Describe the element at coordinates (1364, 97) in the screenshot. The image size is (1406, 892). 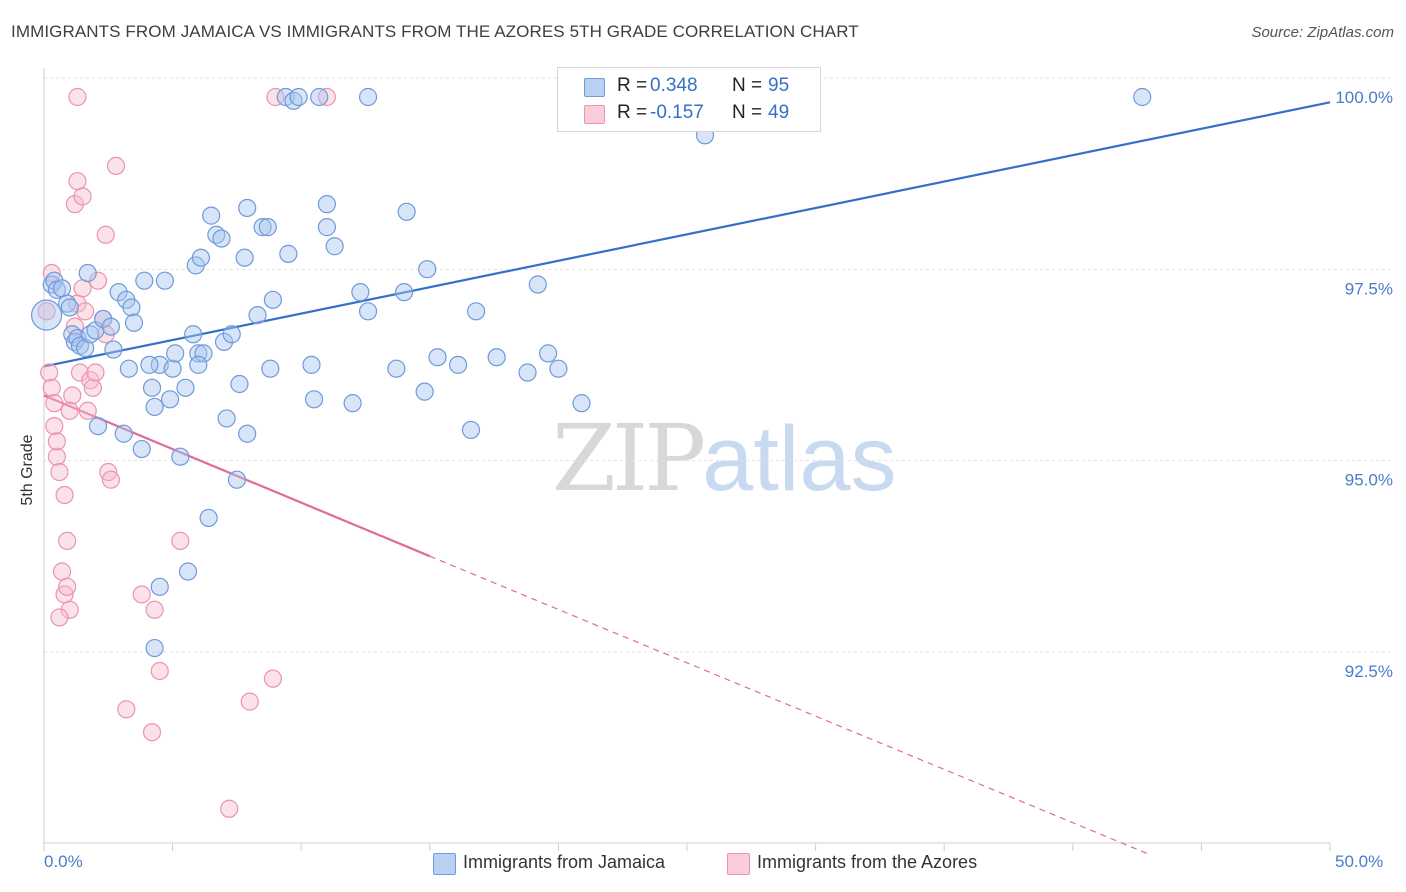
I see `y-tick-label: 100.0%` at that location.